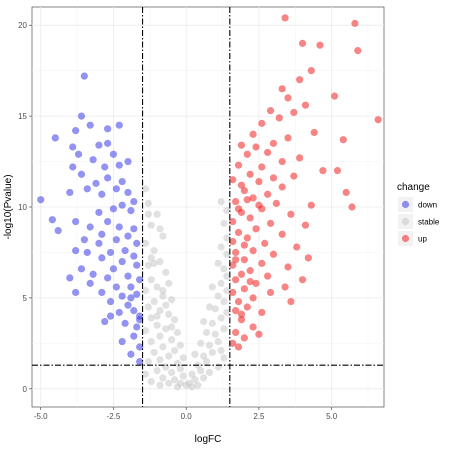  What do you see at coordinates (429, 222) in the screenshot?
I see `legend-label-stable: stable` at bounding box center [429, 222].